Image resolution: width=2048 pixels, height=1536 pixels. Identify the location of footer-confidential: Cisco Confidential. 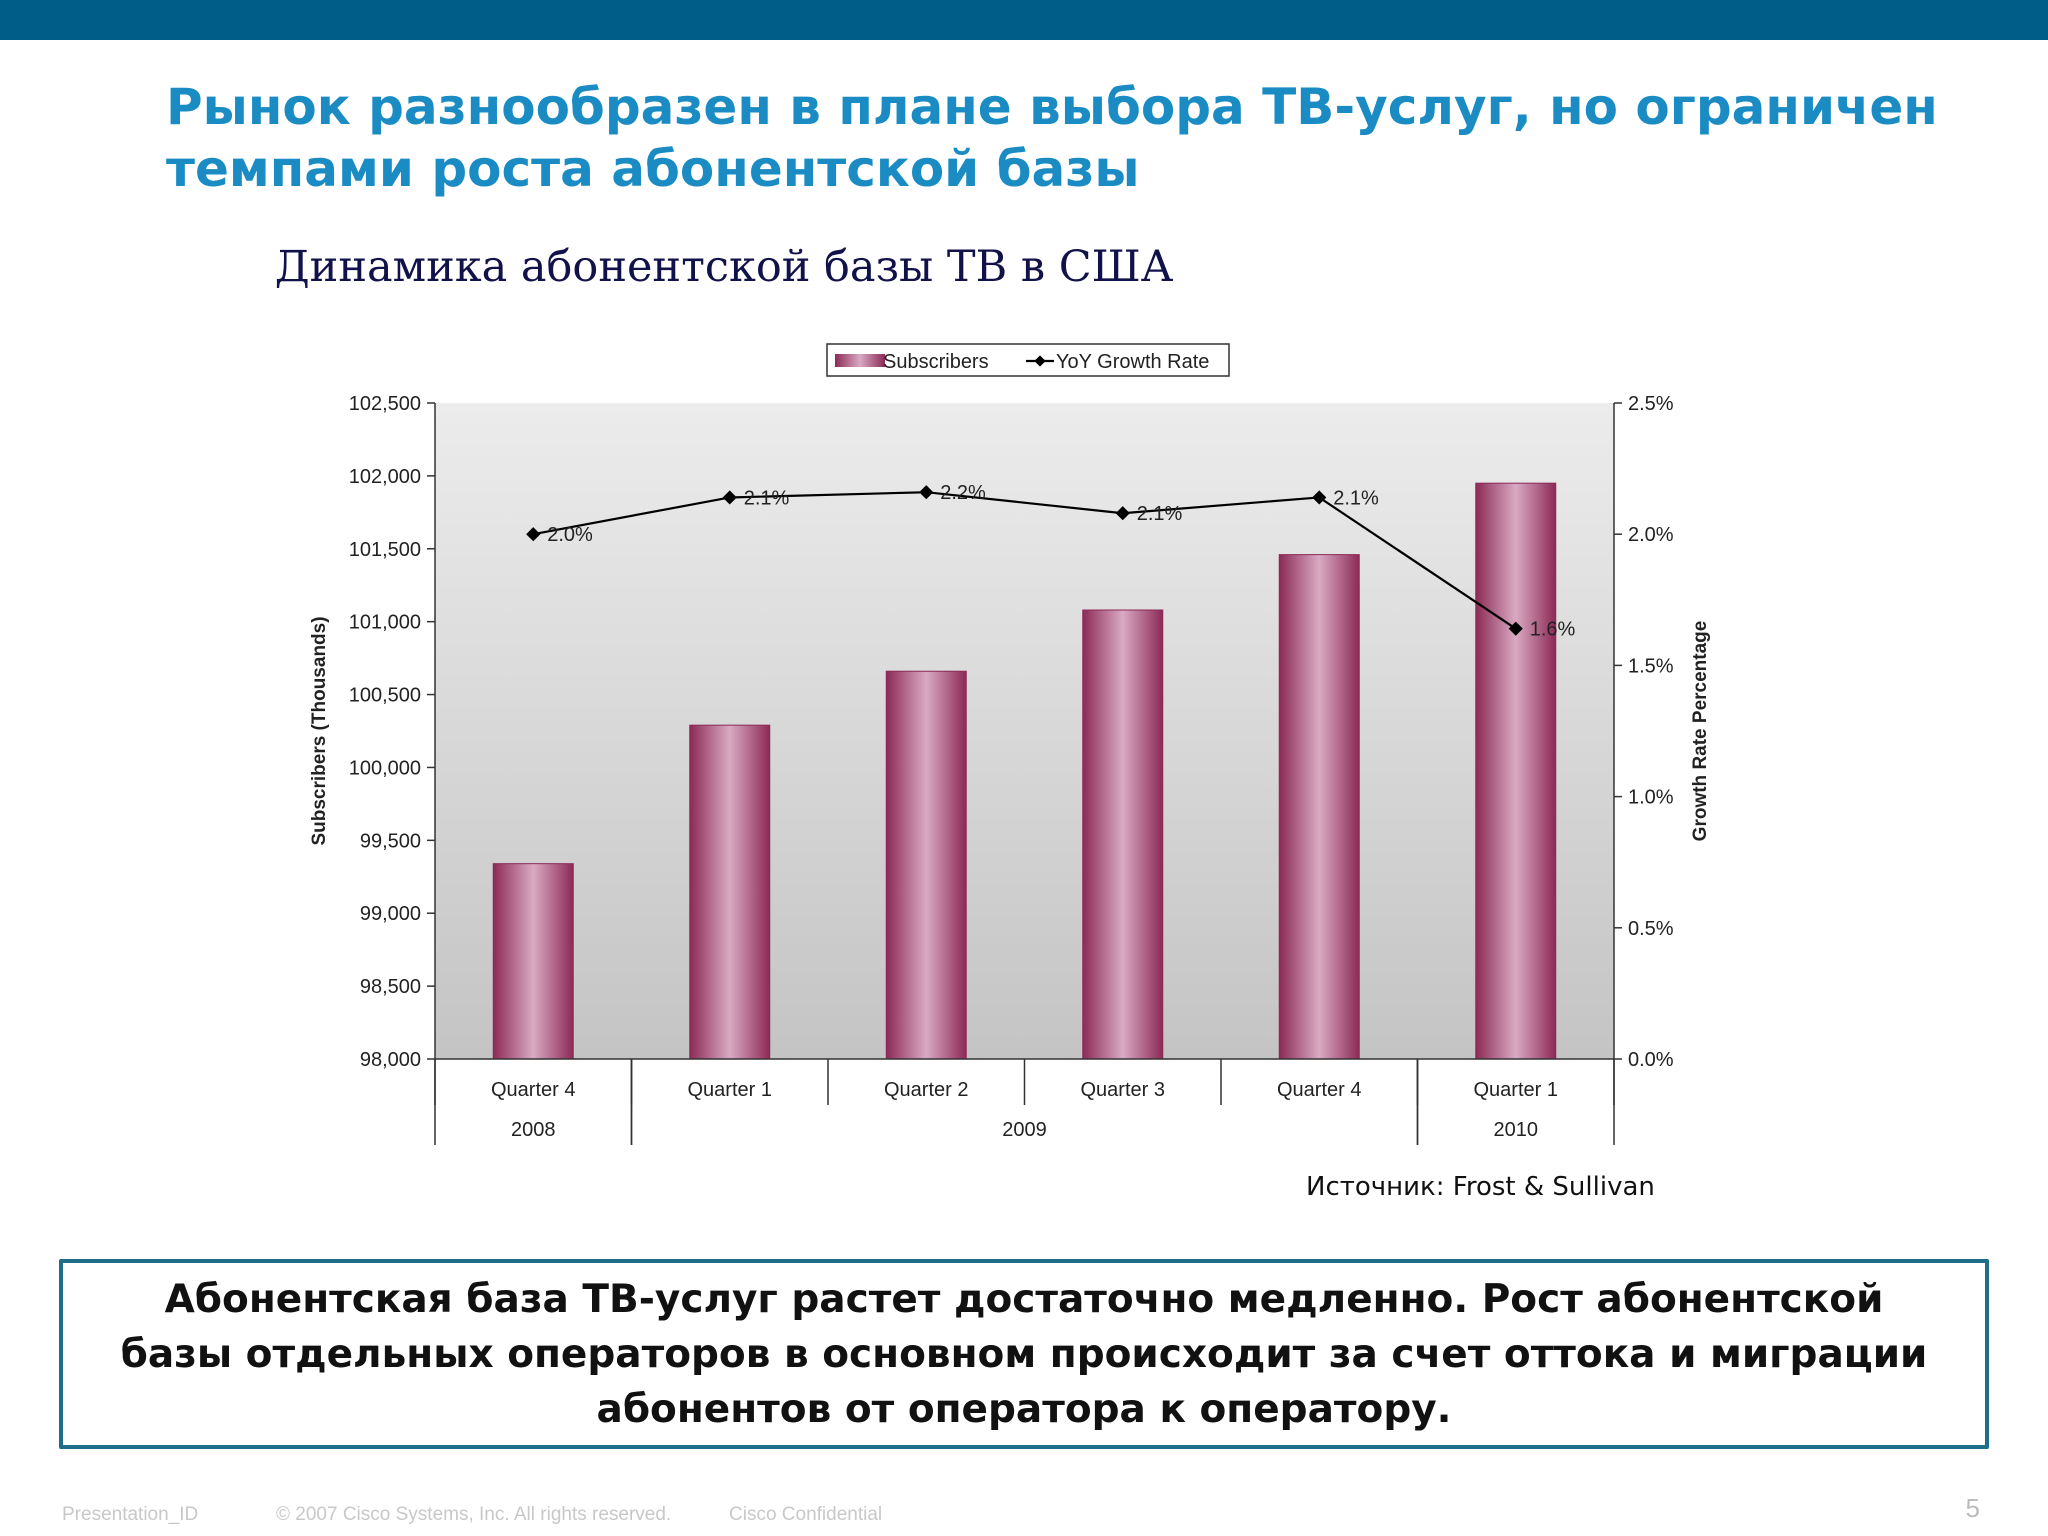
(806, 1514).